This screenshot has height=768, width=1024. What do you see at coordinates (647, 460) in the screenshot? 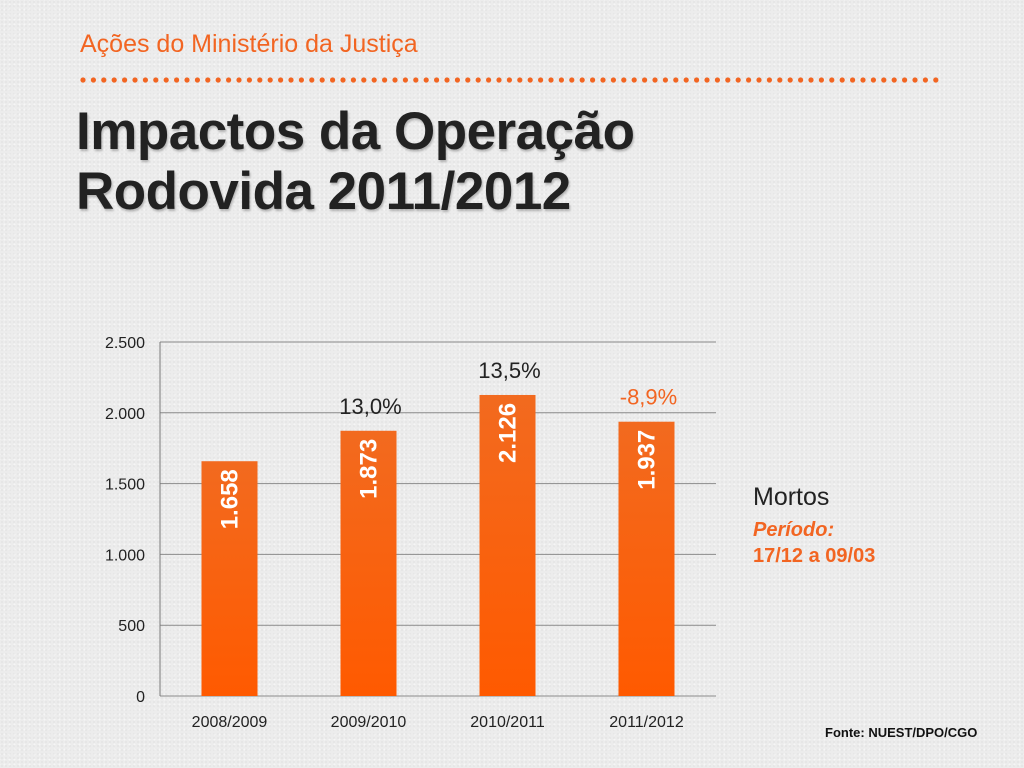
I see `bar-value-label: 1.937` at bounding box center [647, 460].